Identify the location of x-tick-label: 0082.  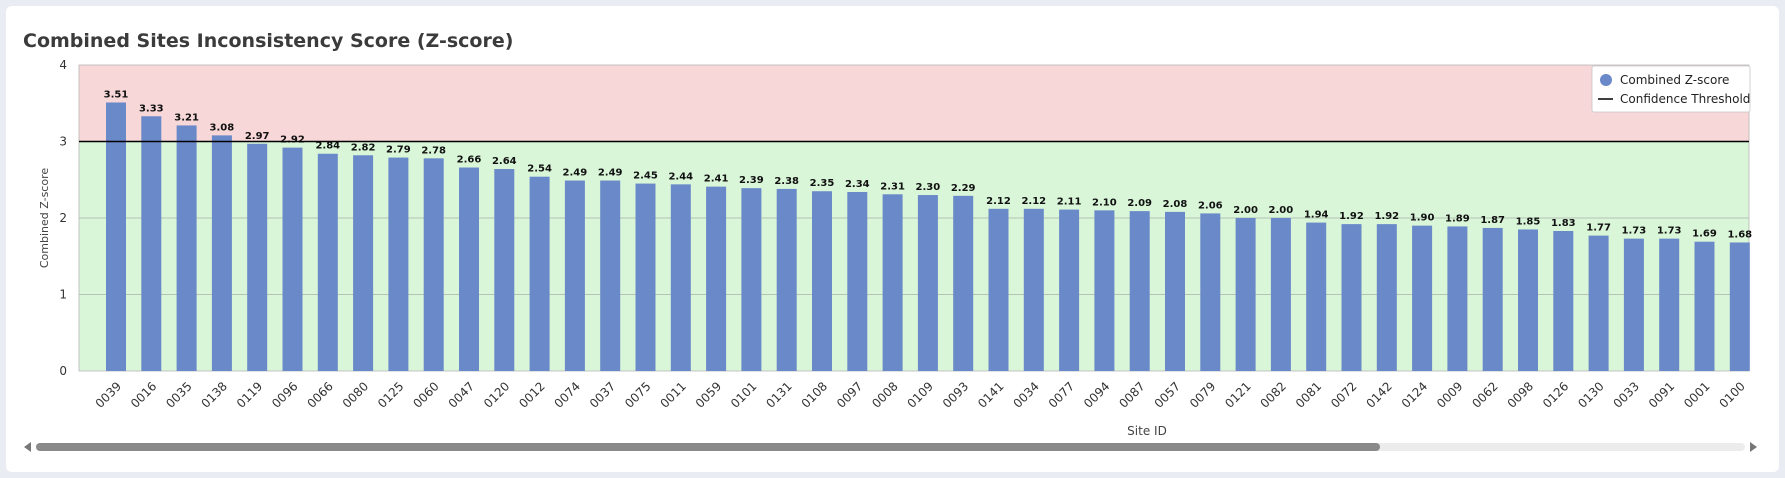
(1273, 394).